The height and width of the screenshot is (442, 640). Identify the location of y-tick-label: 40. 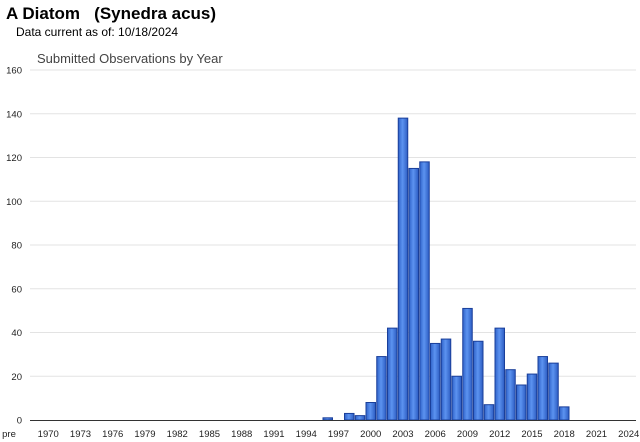
(16, 333).